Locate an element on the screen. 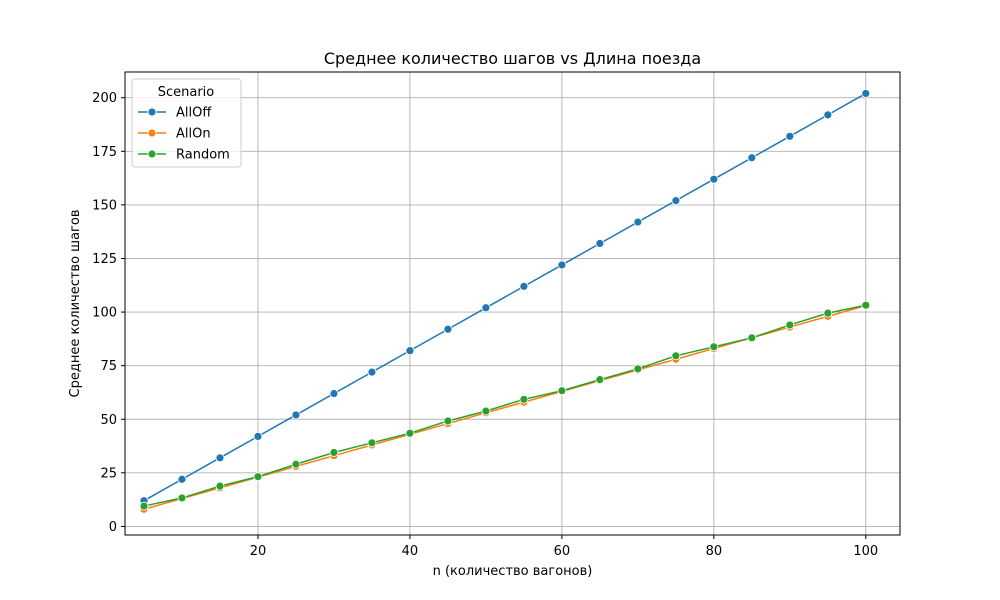  legend-title: Scenario is located at coordinates (186, 92).